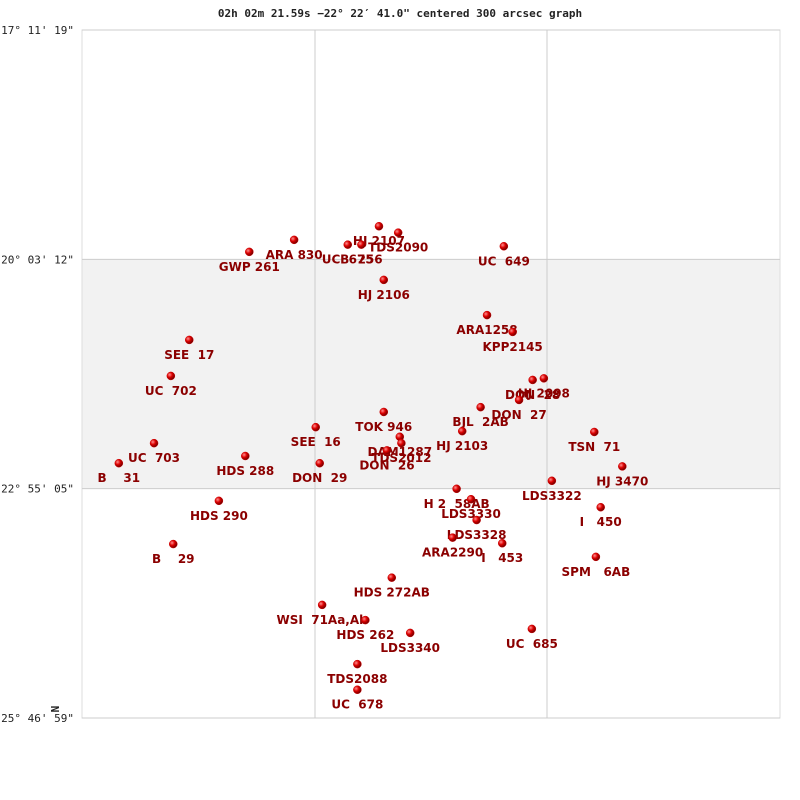  What do you see at coordinates (504, 261) in the screenshot?
I see `star-label: UC 649` at bounding box center [504, 261].